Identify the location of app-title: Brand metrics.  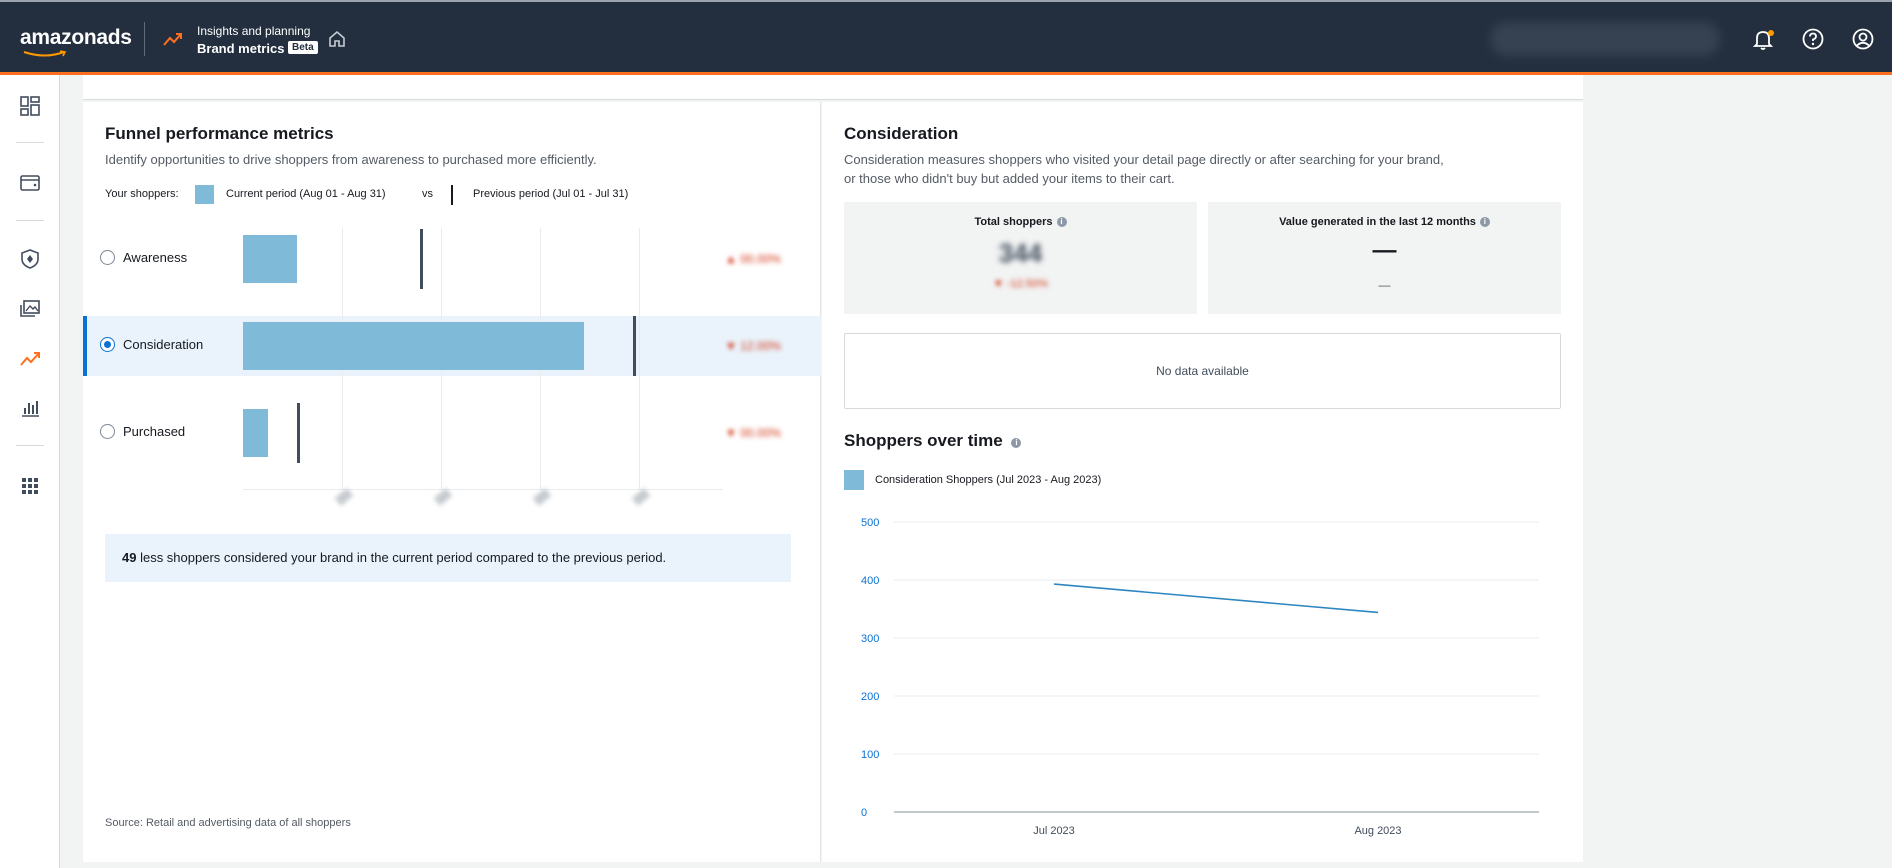
(241, 48).